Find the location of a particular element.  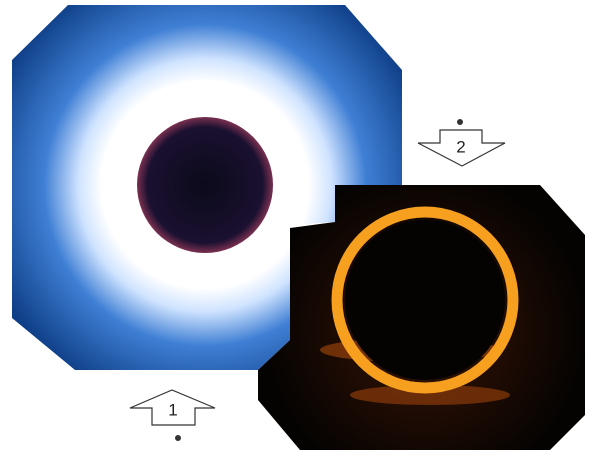

arrow-2: 2 is located at coordinates (461, 143).